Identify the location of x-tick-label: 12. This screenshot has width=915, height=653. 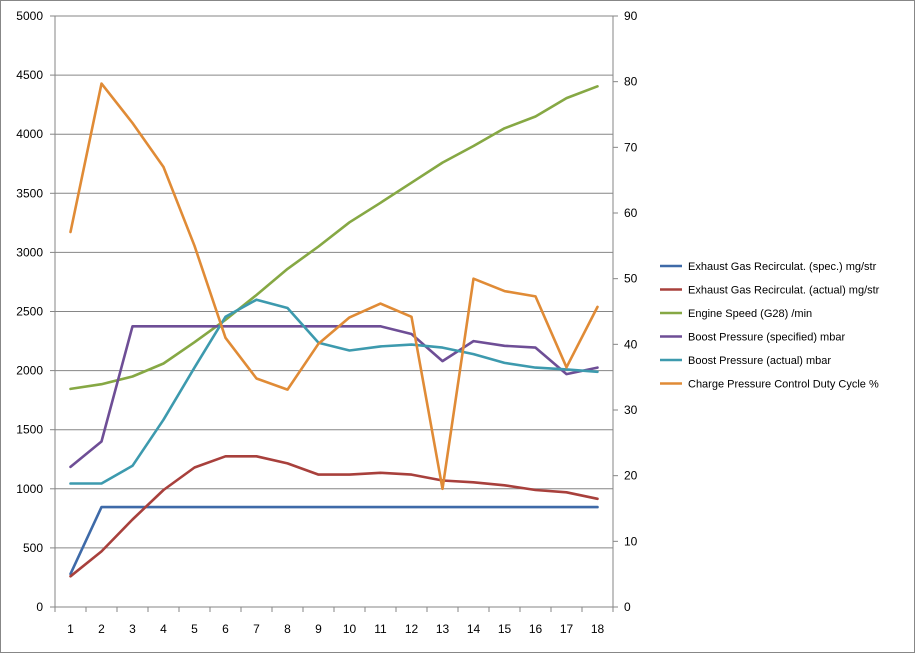
(412, 629).